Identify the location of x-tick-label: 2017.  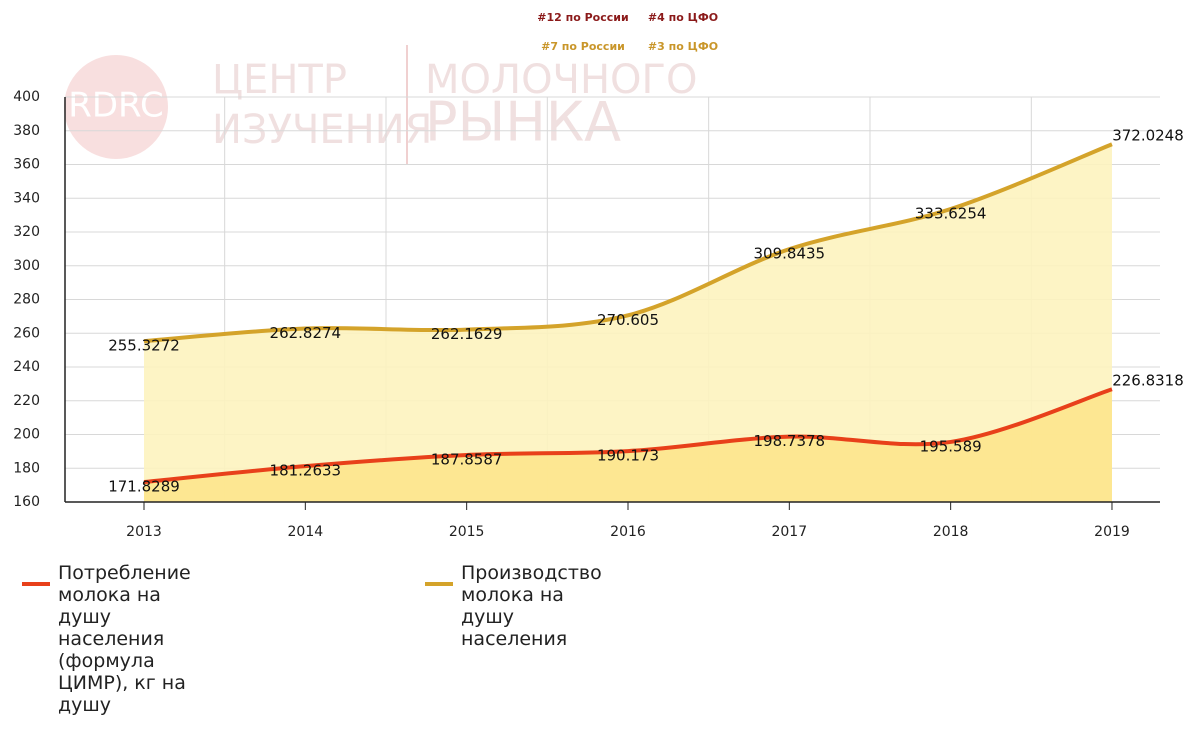
(789, 532).